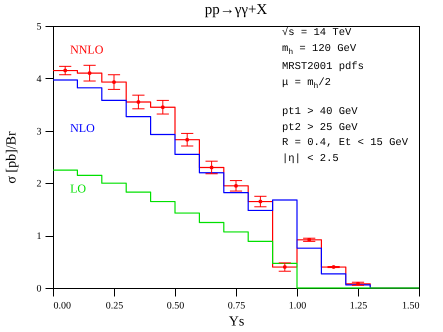 Image resolution: width=443 pixels, height=332 pixels. What do you see at coordinates (297, 306) in the screenshot?
I see `x-tick-label: 1.00` at bounding box center [297, 306].